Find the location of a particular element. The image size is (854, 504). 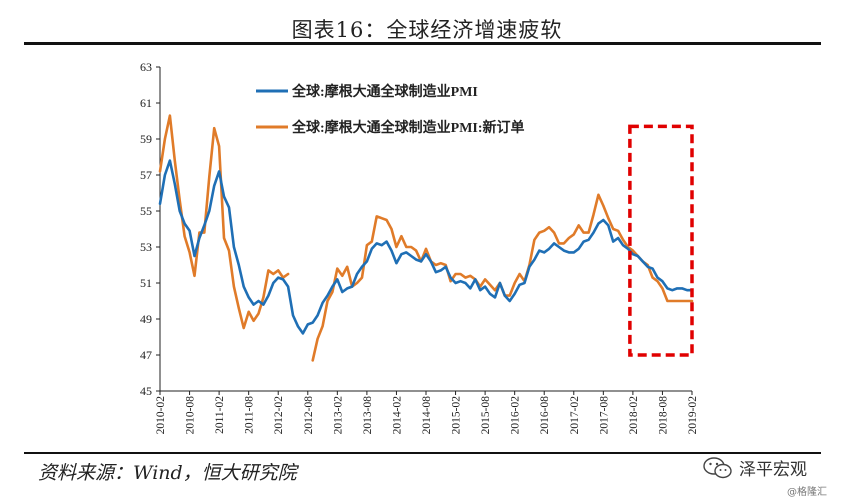

x-tick-label: 2018-08 is located at coordinates (663, 415).